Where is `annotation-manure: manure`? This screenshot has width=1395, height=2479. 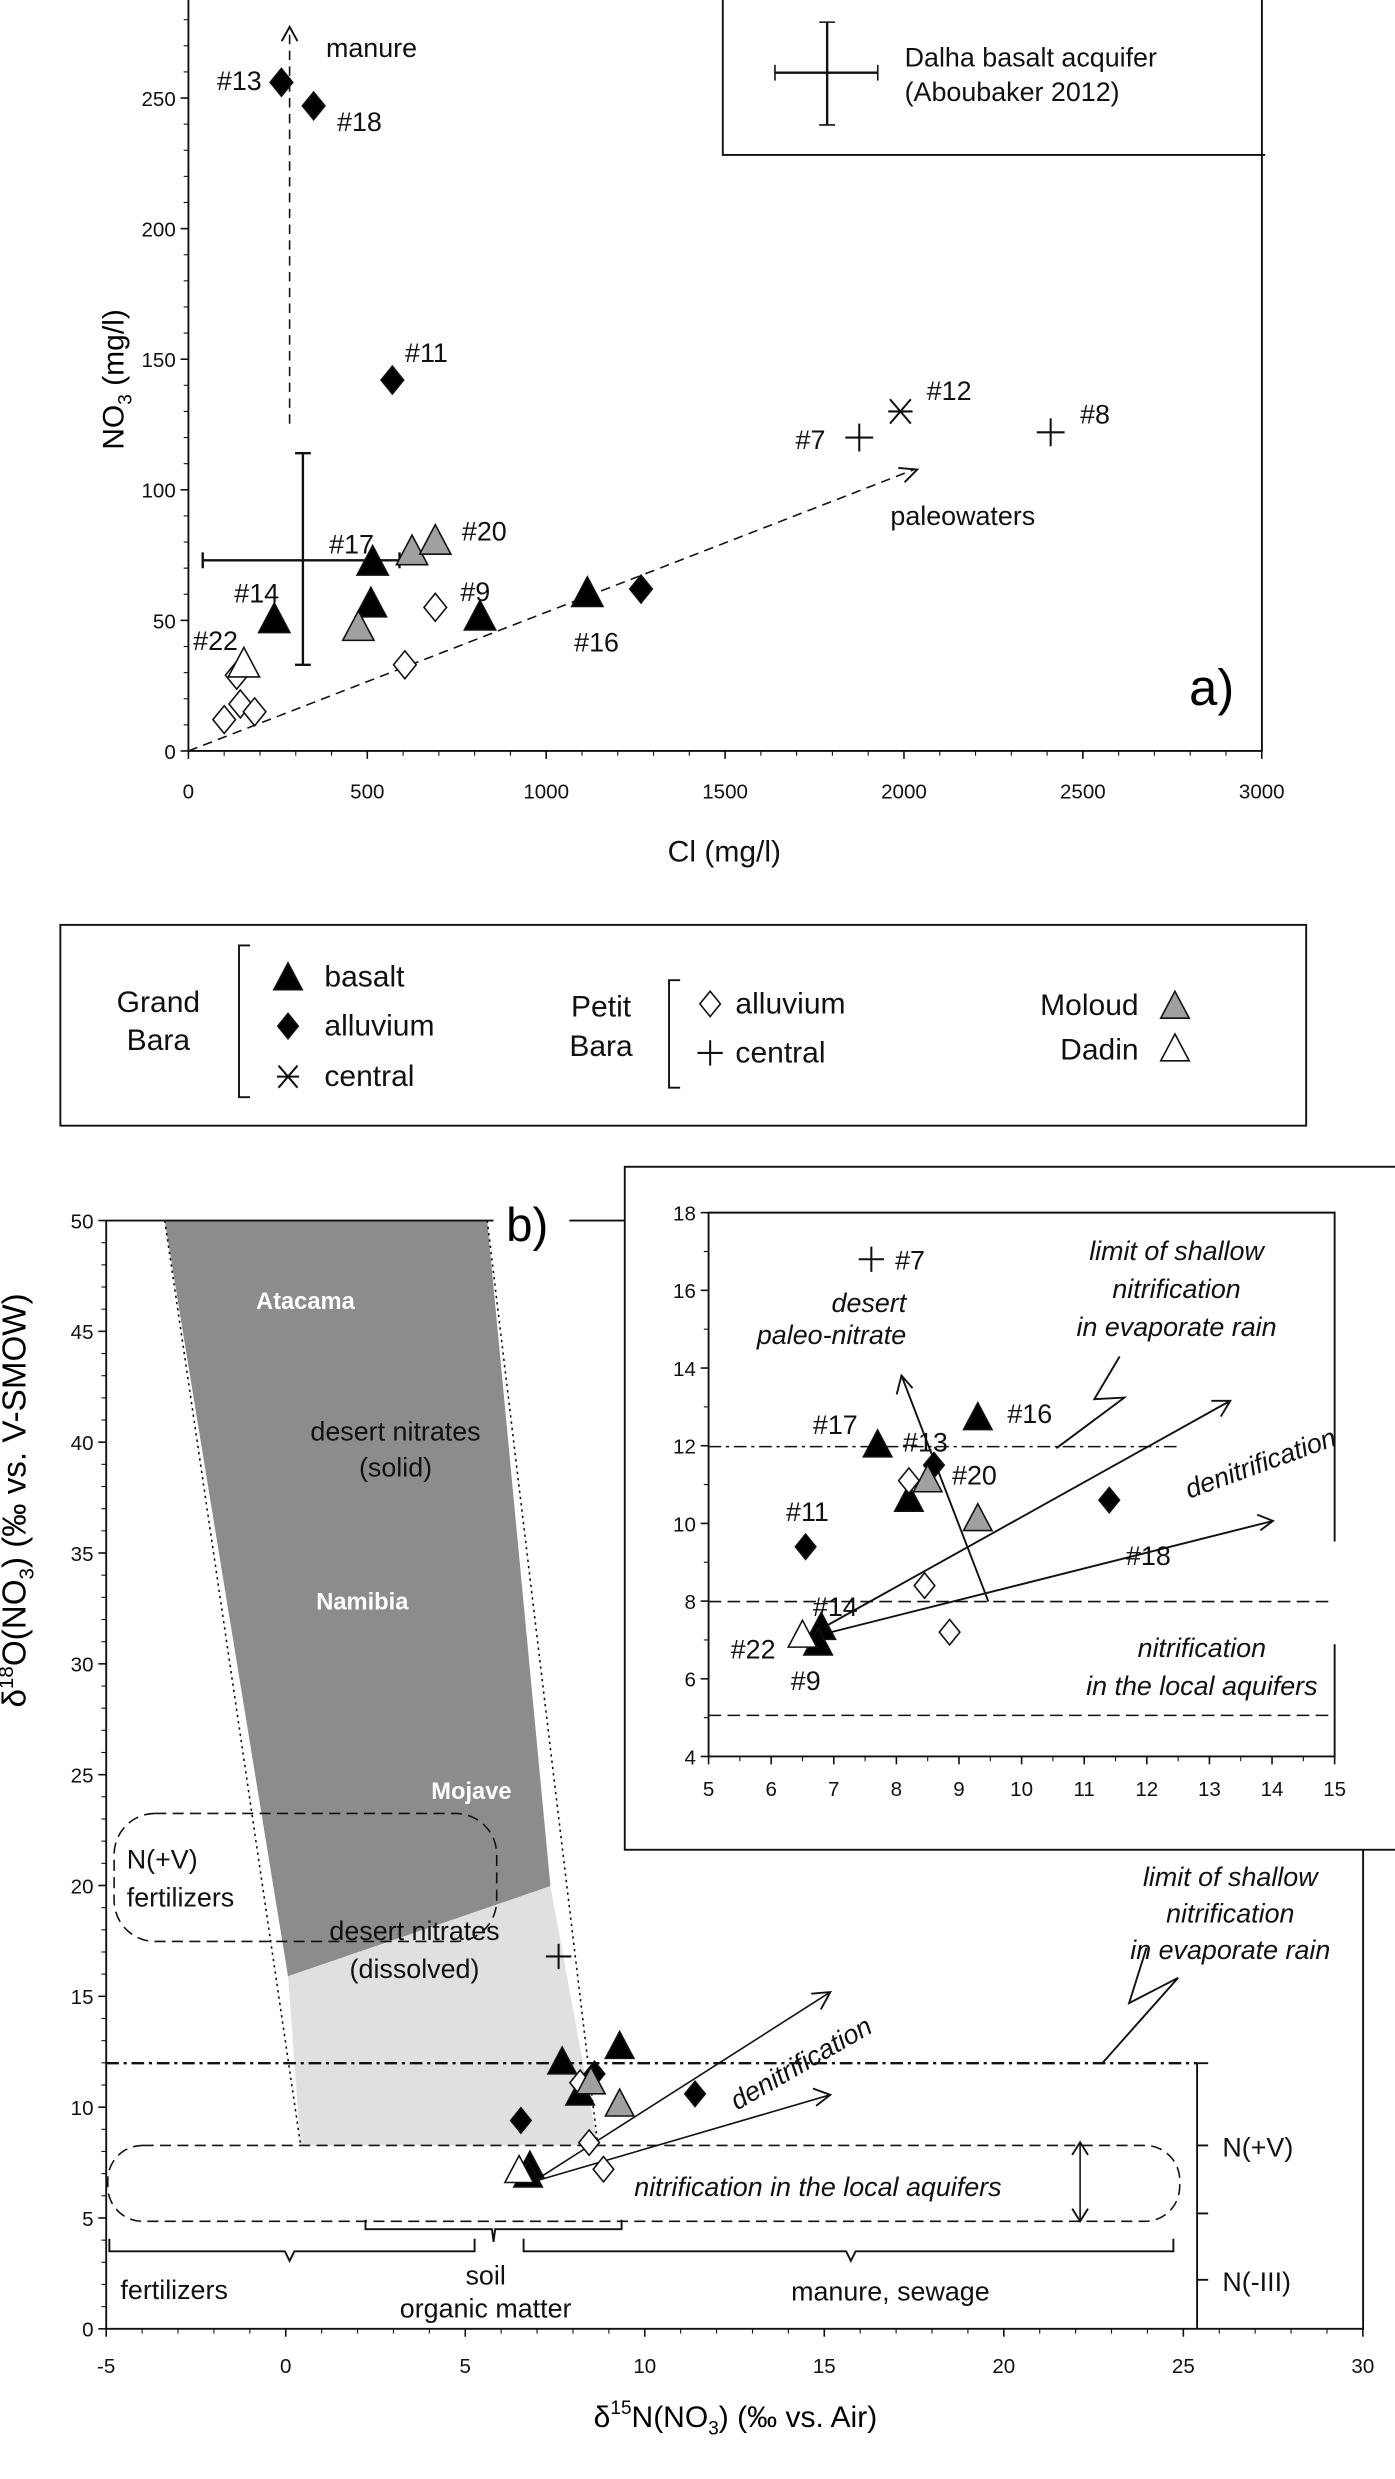 annotation-manure: manure is located at coordinates (371, 48).